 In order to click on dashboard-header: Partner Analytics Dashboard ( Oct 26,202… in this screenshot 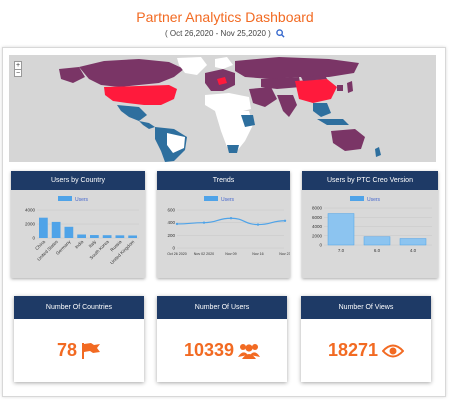, I will do `click(225, 24)`.